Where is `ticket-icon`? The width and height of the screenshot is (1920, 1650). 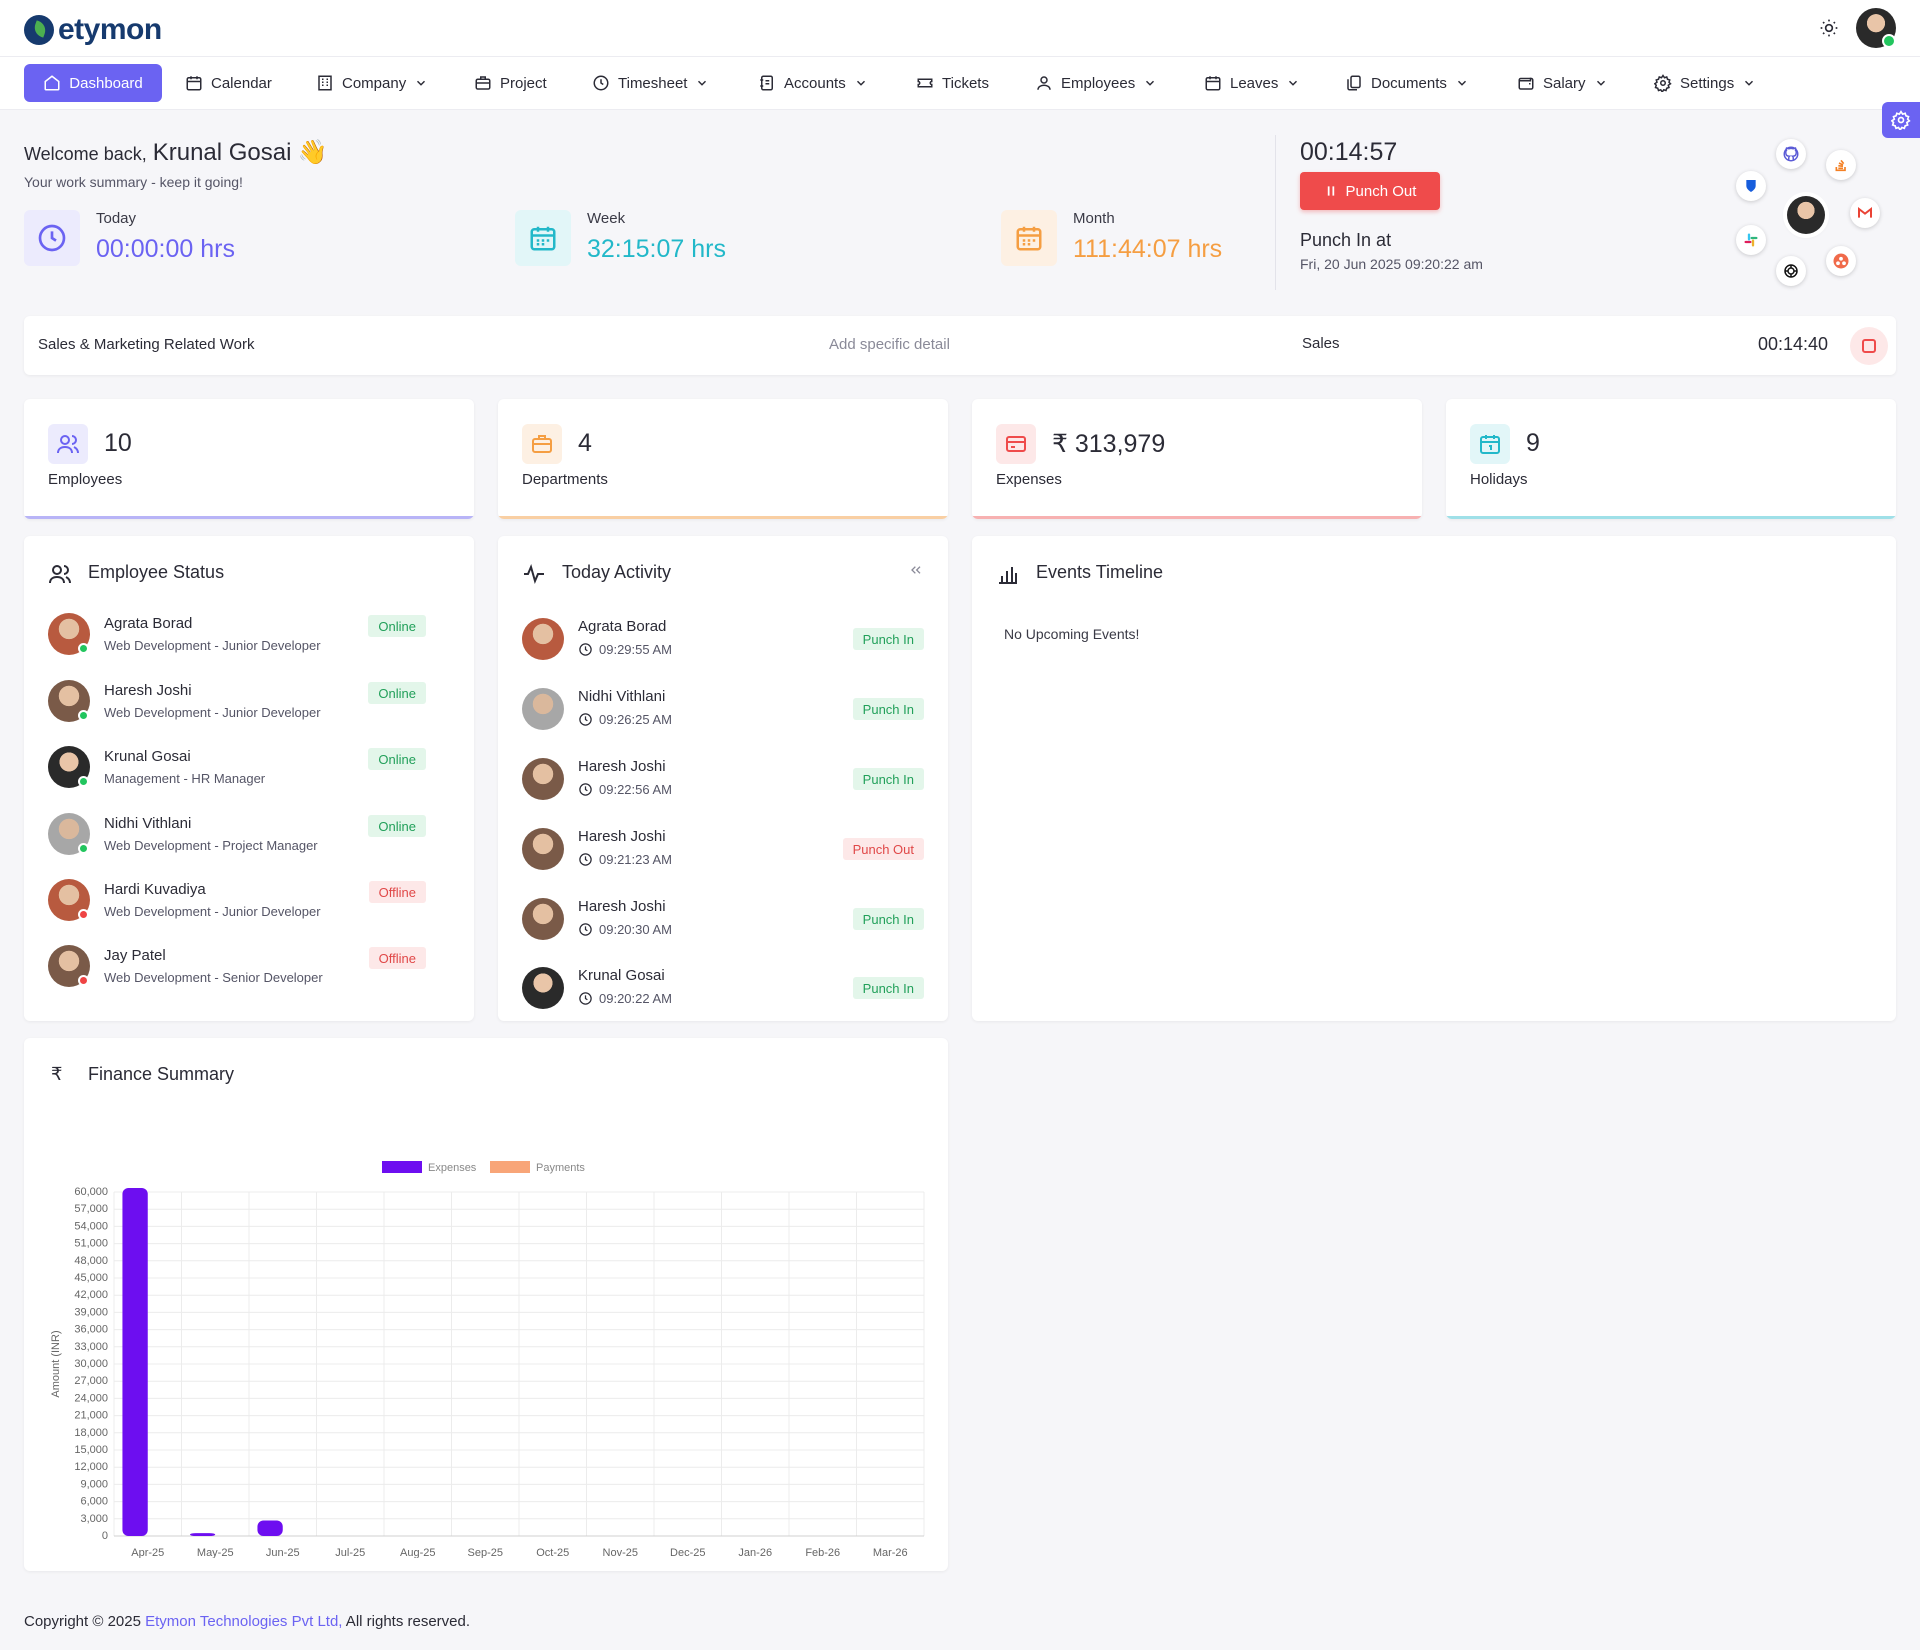
ticket-icon is located at coordinates (925, 83).